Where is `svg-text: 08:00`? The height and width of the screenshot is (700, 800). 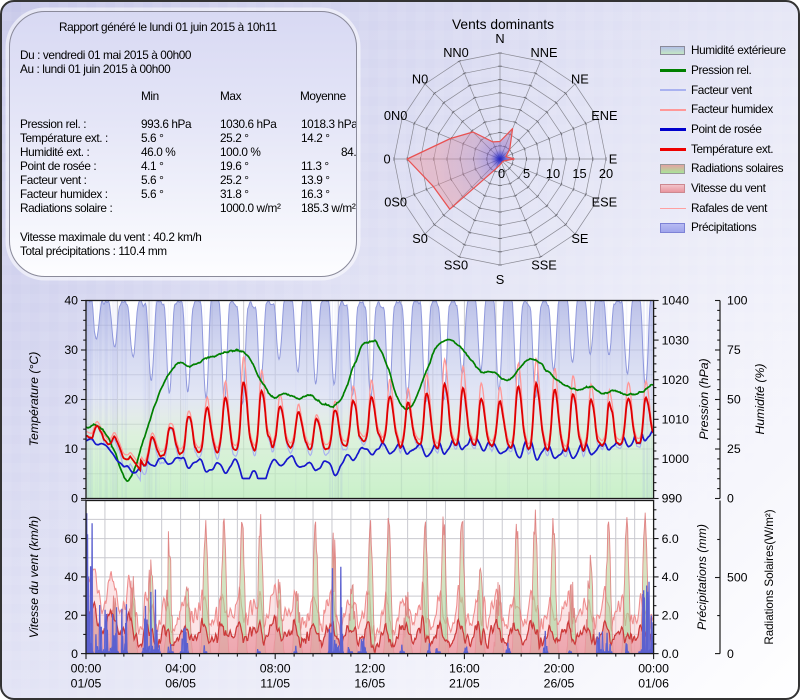
svg-text: 08:00 is located at coordinates (275, 669).